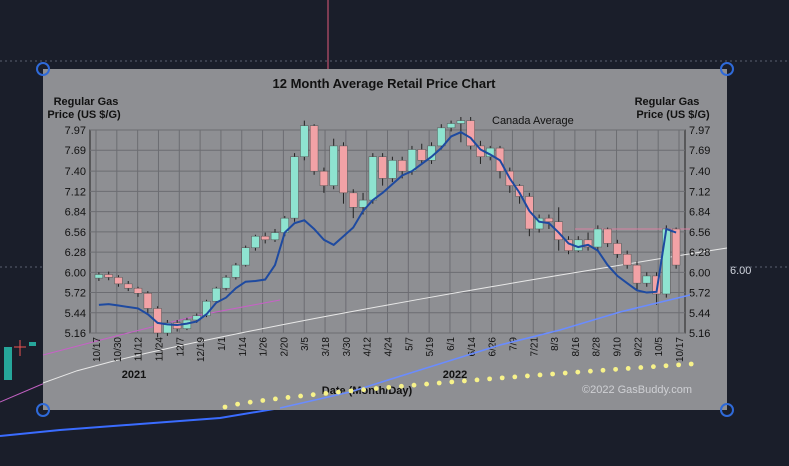 The width and height of the screenshot is (789, 466). I want to click on x-tick-7: 1/14, so click(243, 347).